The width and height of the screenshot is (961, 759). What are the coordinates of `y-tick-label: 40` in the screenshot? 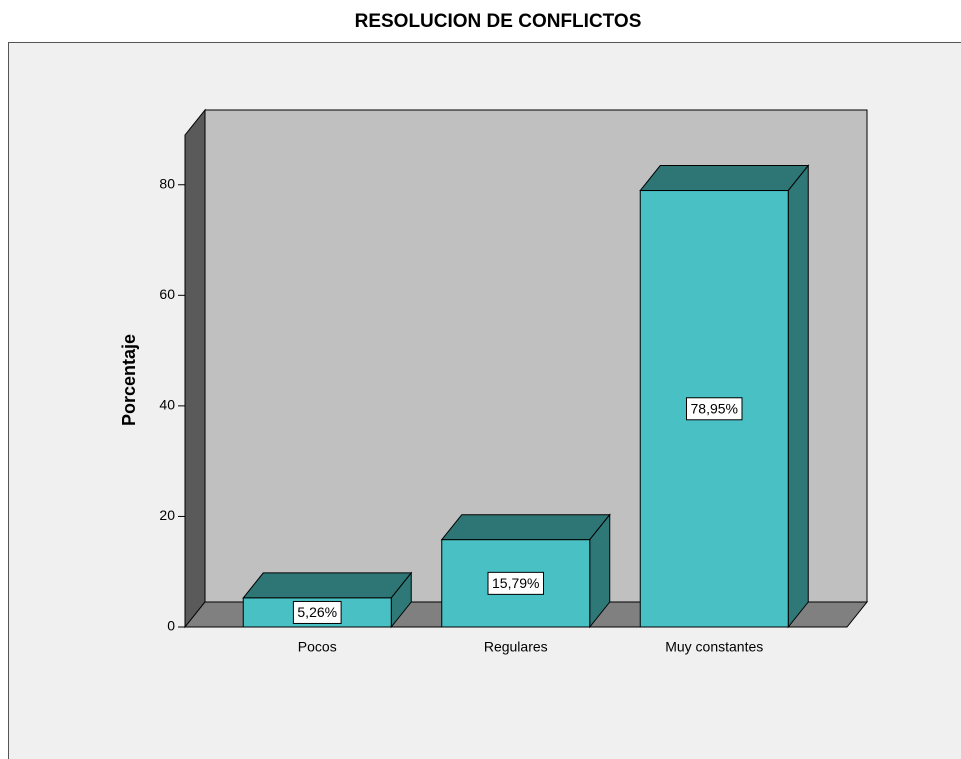 It's located at (167, 405).